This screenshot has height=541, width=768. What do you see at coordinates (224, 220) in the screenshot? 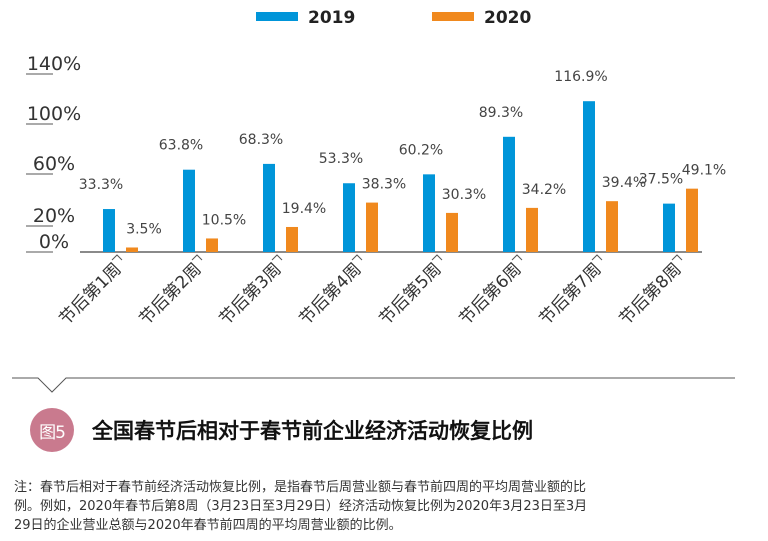
I see `data-label-2020: 10.5%` at bounding box center [224, 220].